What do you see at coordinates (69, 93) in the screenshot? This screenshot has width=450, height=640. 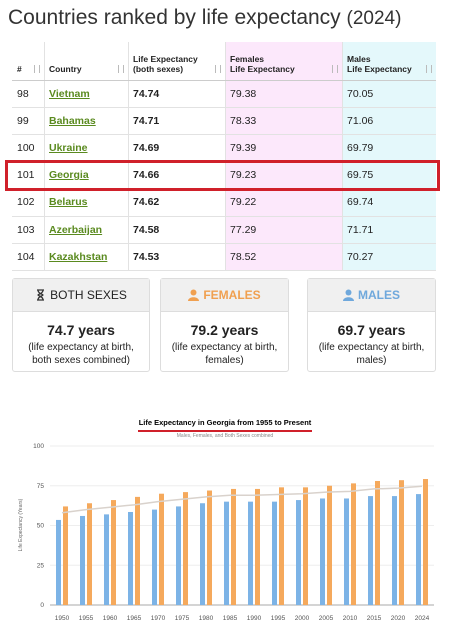 I see `country-link: Vietnam` at bounding box center [69, 93].